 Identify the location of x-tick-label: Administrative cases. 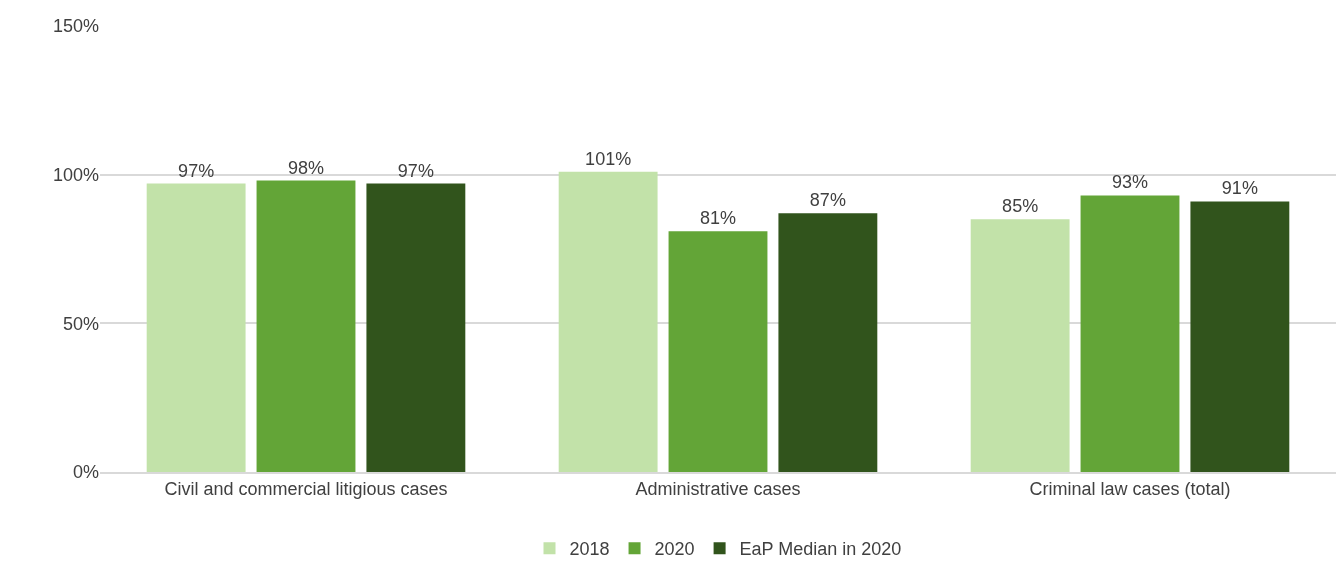
(718, 489).